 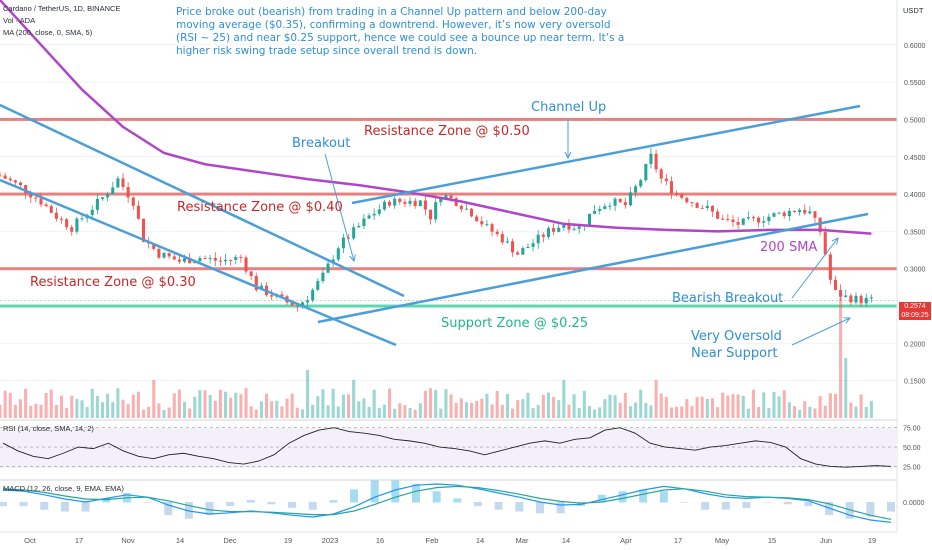 I want to click on time-tick-label: Jun, so click(x=826, y=540).